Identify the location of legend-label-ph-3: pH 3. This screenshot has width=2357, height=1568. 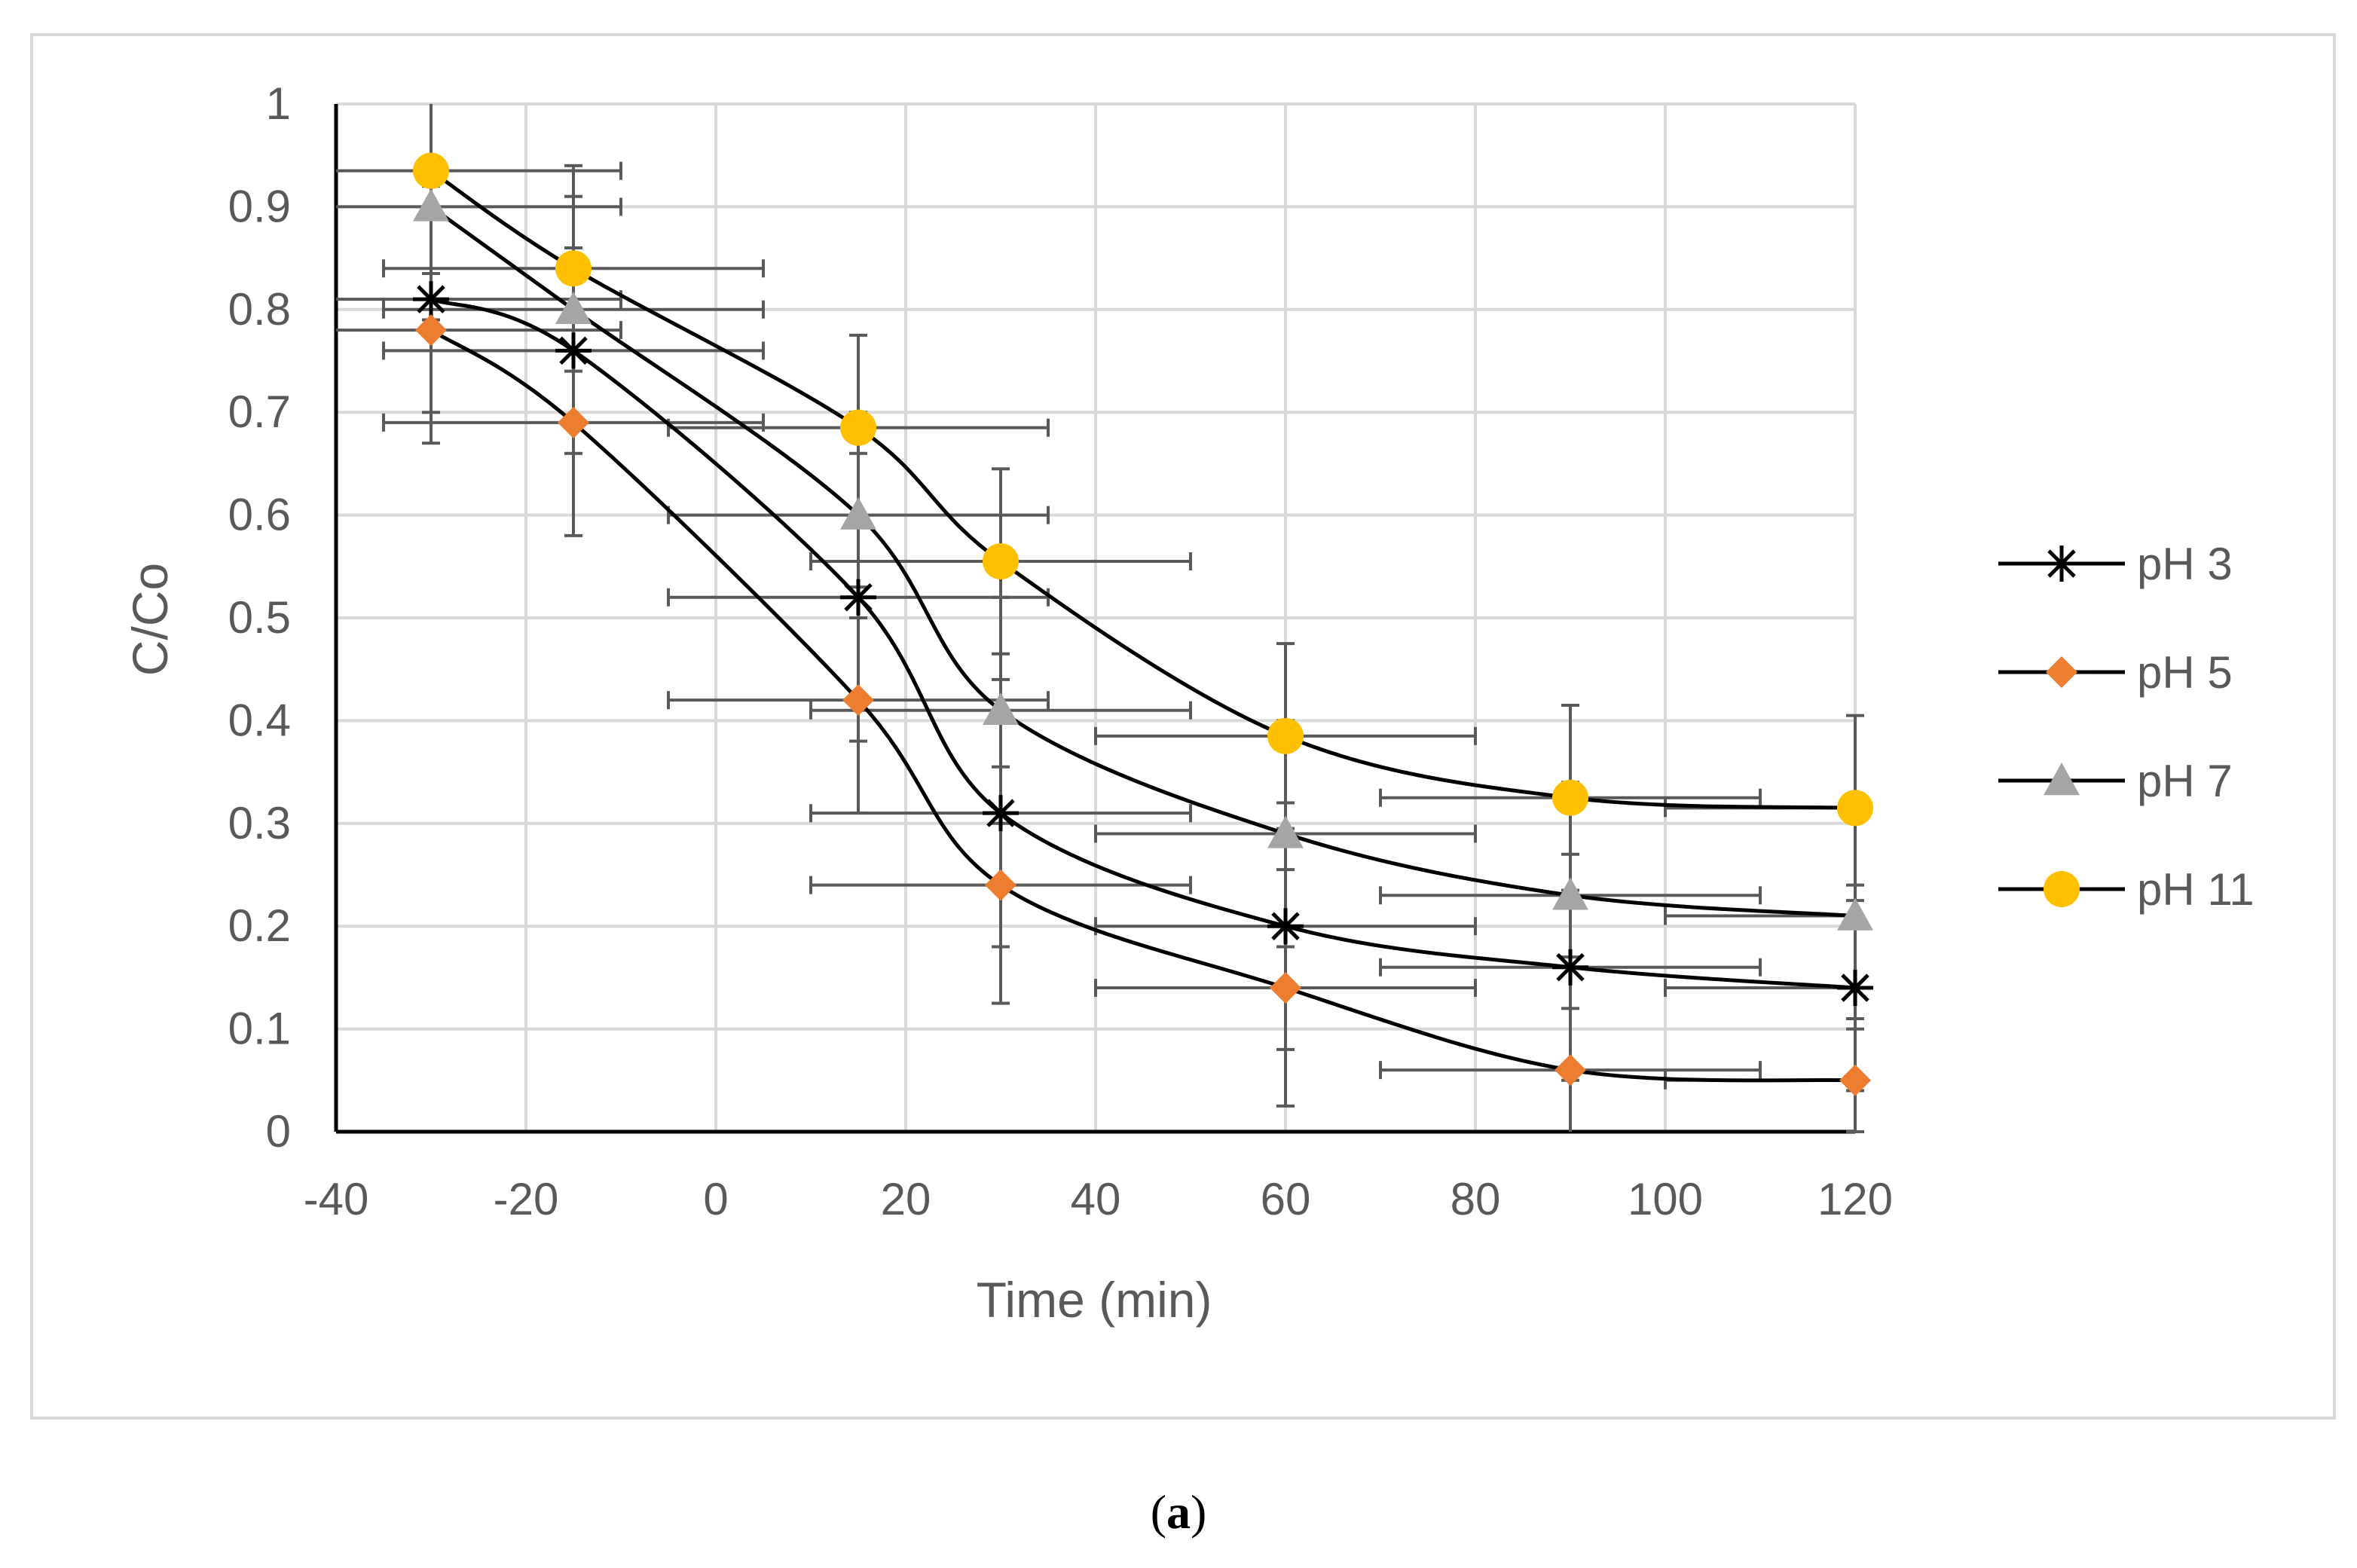
(2185, 564).